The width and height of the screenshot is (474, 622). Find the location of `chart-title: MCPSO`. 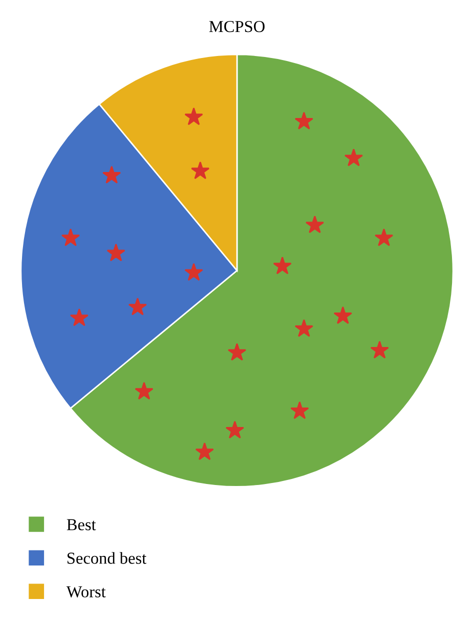

chart-title: MCPSO is located at coordinates (237, 26).